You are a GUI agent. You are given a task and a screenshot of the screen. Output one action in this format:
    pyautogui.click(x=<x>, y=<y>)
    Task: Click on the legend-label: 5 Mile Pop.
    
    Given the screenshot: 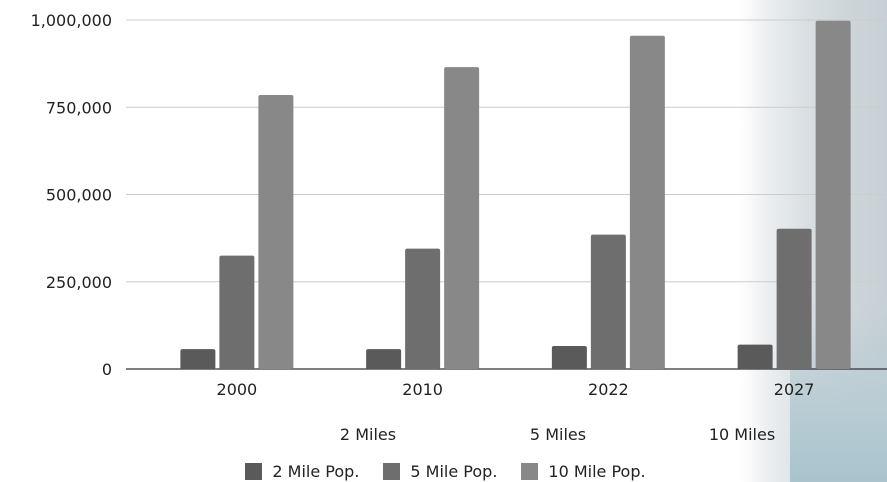 What is the action you would take?
    pyautogui.click(x=454, y=471)
    